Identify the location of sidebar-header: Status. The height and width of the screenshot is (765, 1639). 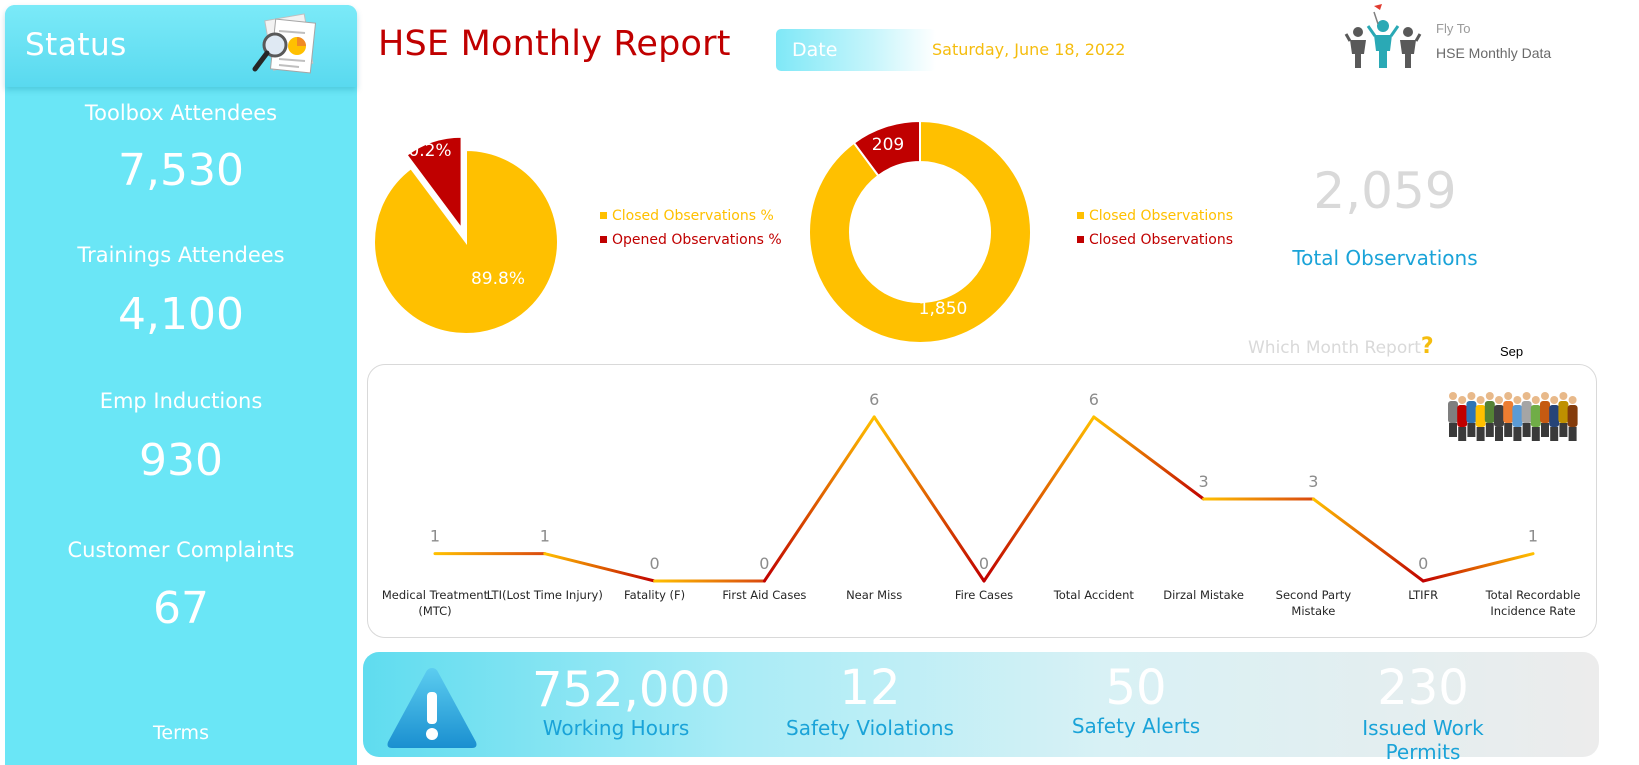
(181, 46).